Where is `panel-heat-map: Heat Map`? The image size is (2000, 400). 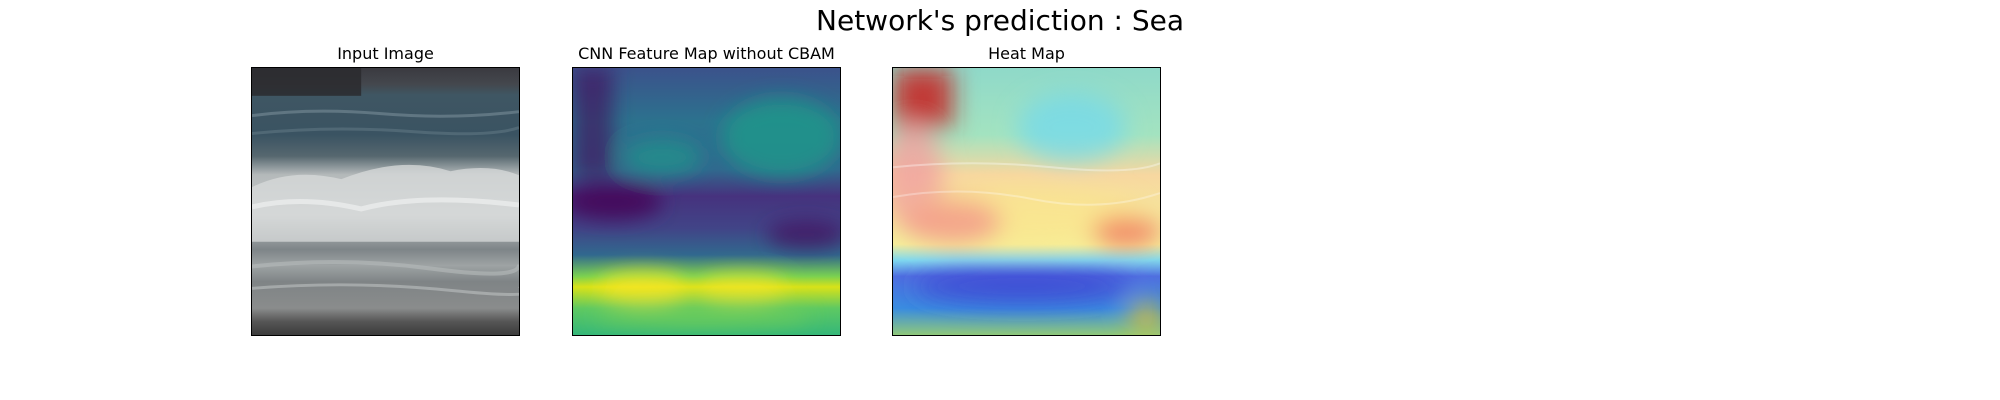 panel-heat-map: Heat Map is located at coordinates (1026, 189).